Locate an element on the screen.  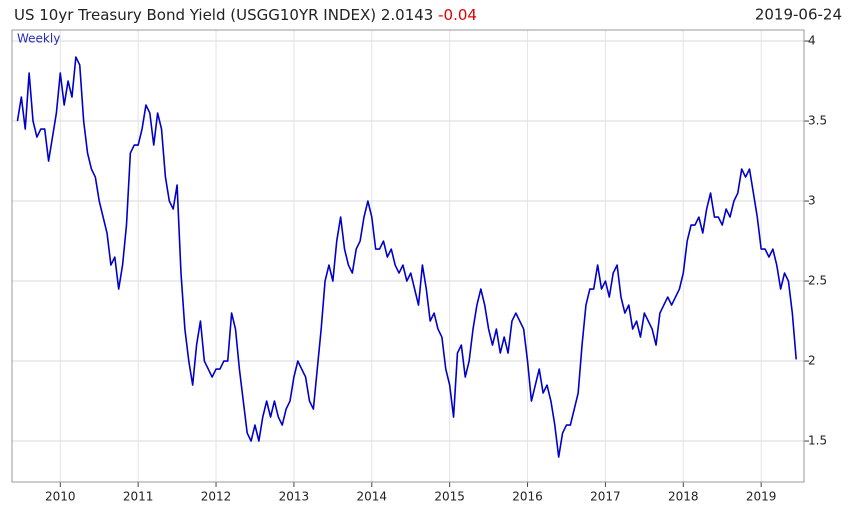
x-tick-label: 2014 is located at coordinates (372, 497).